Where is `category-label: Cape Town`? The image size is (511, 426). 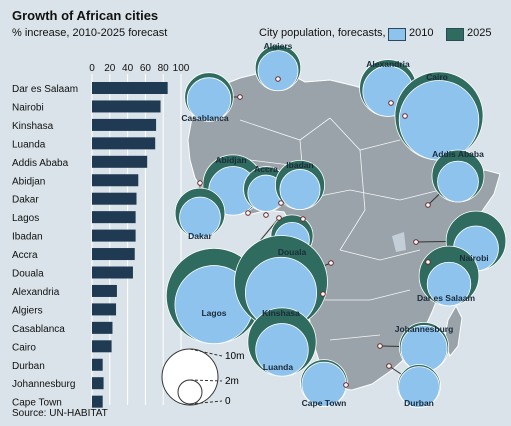
category-label: Cape Town is located at coordinates (37, 403).